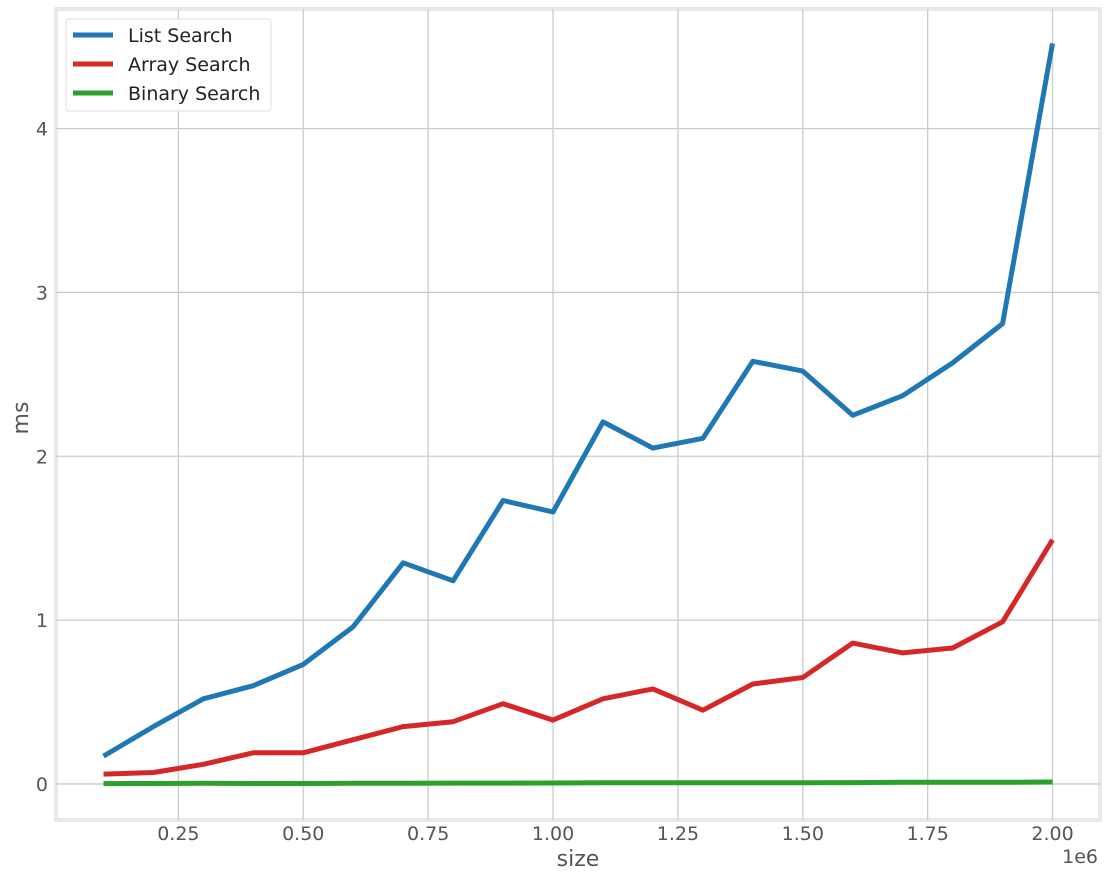 This screenshot has height=882, width=1109. Describe the element at coordinates (803, 834) in the screenshot. I see `x-tick-label: 1.50` at that location.